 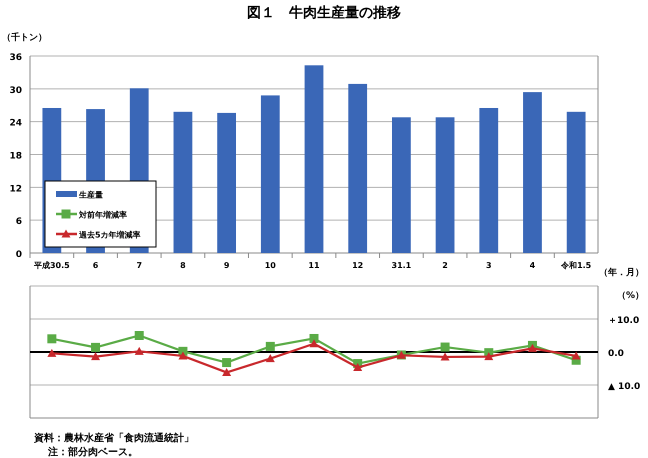 I want to click on y-tick-label: 18, so click(x=15, y=157).